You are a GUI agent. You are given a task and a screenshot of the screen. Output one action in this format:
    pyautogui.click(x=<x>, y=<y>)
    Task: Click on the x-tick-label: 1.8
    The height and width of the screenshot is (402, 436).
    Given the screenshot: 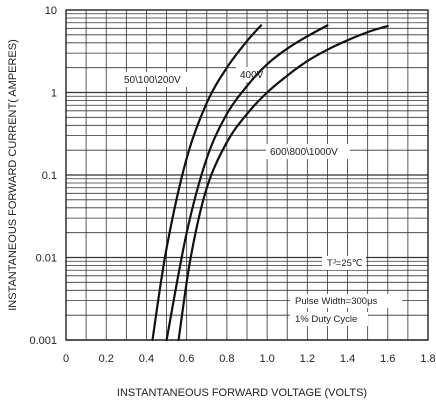 What is the action you would take?
    pyautogui.click(x=427, y=359)
    